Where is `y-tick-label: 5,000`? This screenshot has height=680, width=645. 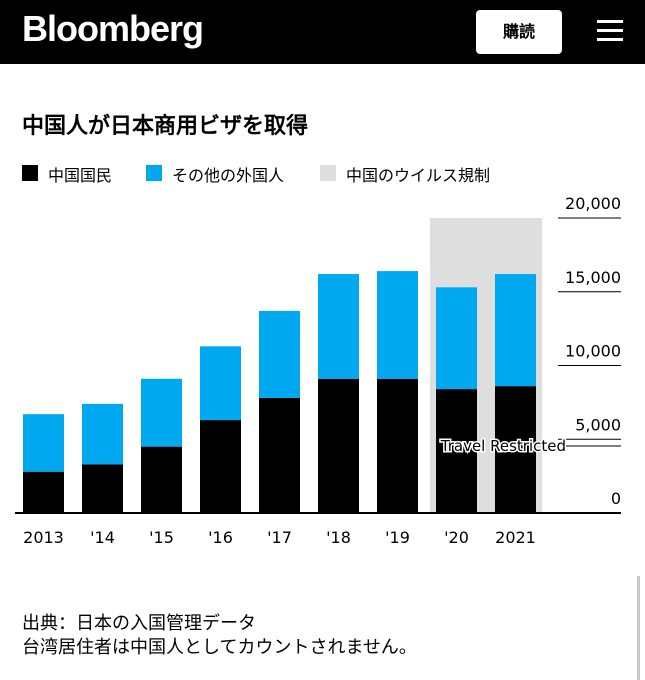
y-tick-label: 5,000 is located at coordinates (598, 424).